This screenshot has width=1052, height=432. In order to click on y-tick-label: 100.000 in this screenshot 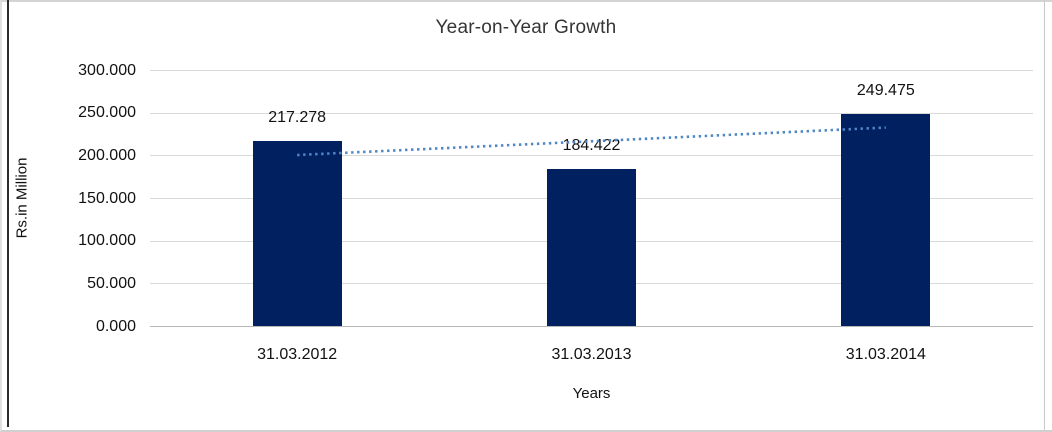, I will do `click(107, 241)`.